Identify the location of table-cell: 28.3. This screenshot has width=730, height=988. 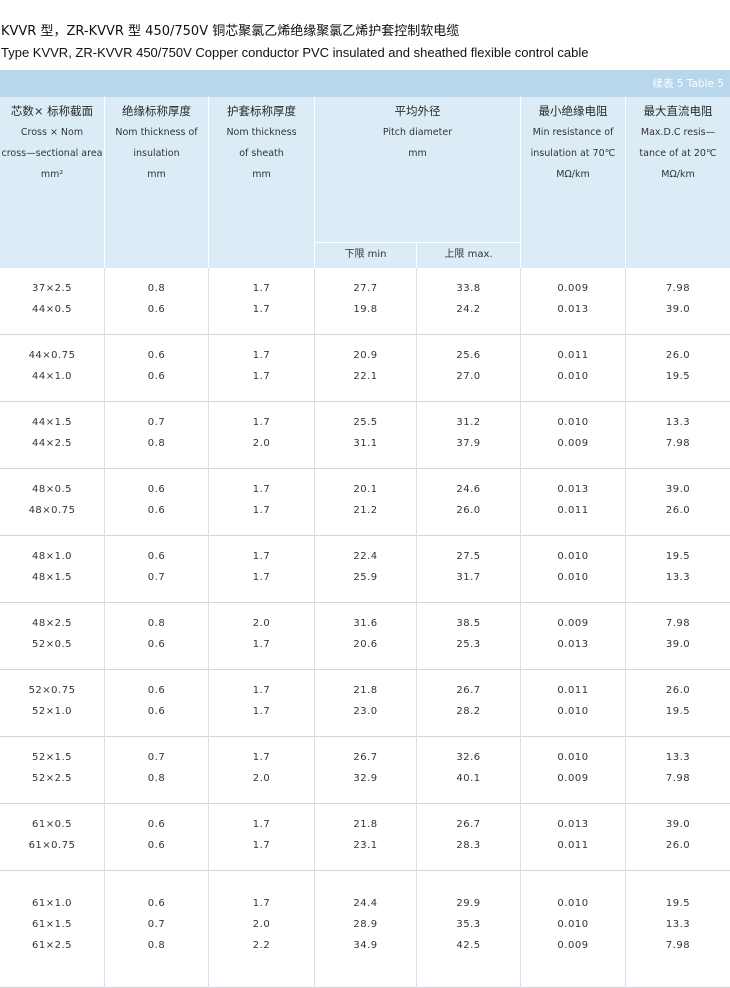
(468, 845).